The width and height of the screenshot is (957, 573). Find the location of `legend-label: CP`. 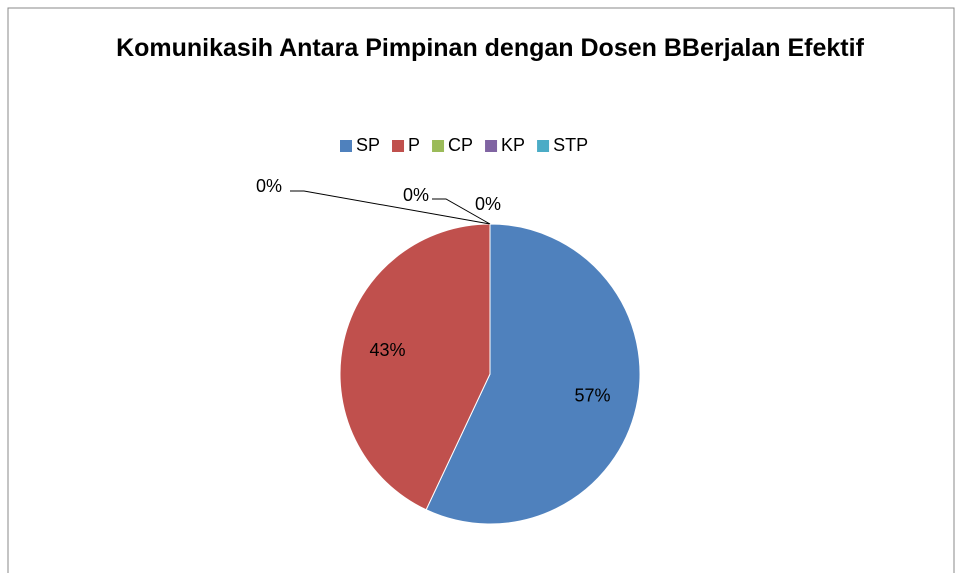

legend-label: CP is located at coordinates (460, 145).